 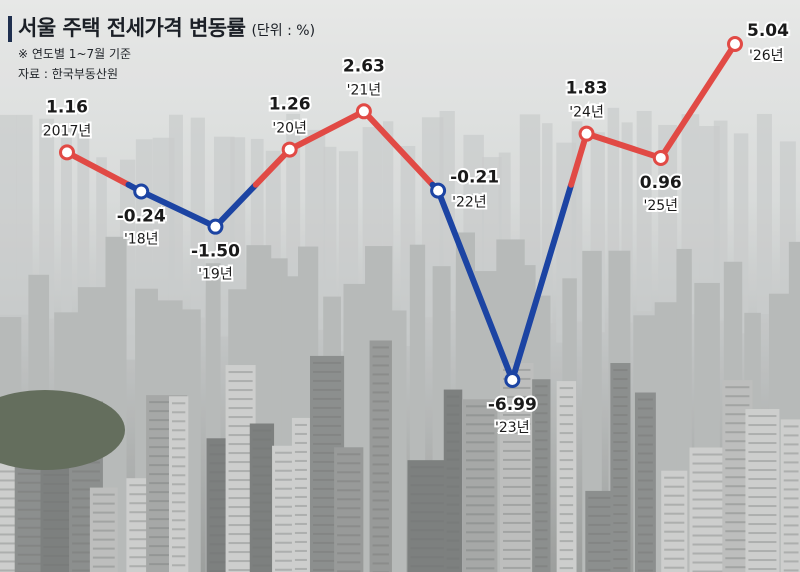 What do you see at coordinates (215, 275) in the screenshot?
I see `x-tick-label: '19년` at bounding box center [215, 275].